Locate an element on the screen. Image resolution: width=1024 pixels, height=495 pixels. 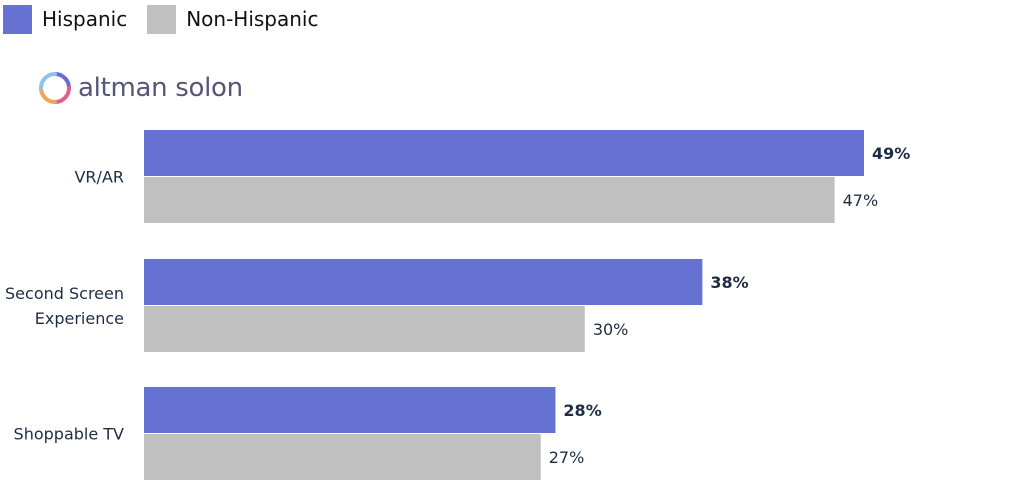
bar-vr-ar-hispanic is located at coordinates (504, 153).